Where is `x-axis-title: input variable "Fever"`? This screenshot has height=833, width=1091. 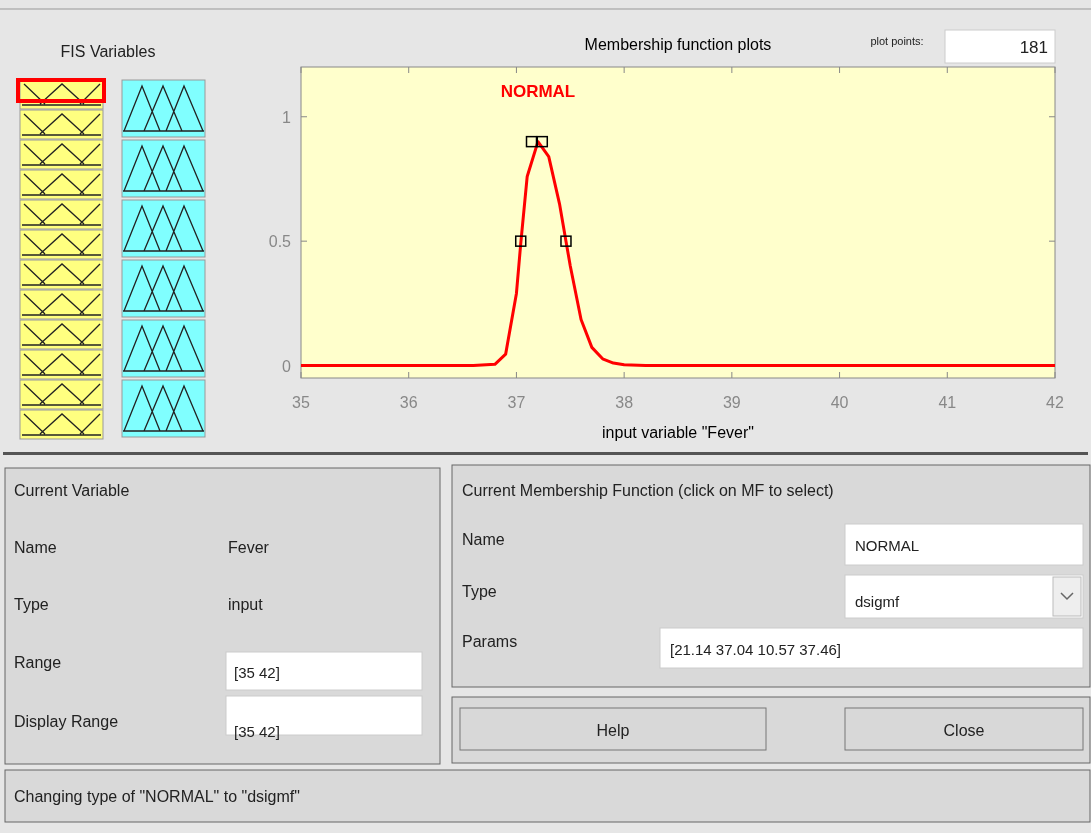
x-axis-title: input variable "Fever" is located at coordinates (678, 432).